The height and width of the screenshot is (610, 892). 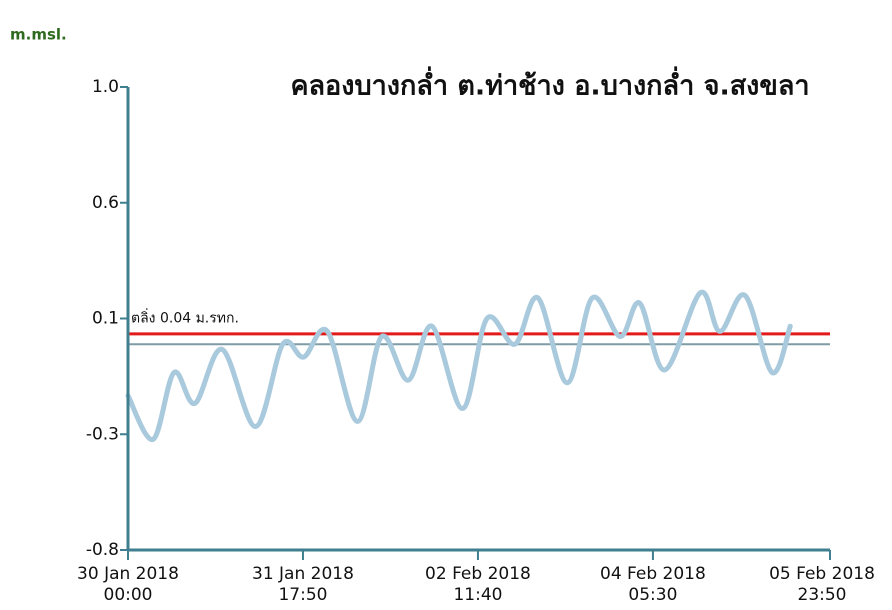 I want to click on x-tick-label: 05 Feb 2018 23:50, so click(x=822, y=584).